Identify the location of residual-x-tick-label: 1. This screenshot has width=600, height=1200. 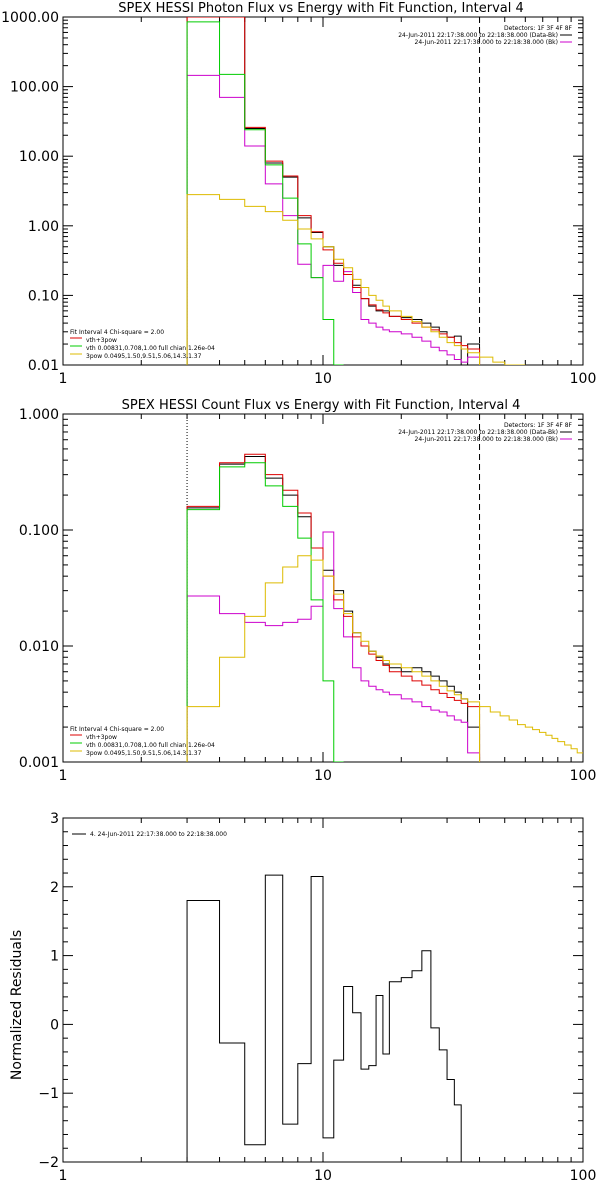
(63, 1176).